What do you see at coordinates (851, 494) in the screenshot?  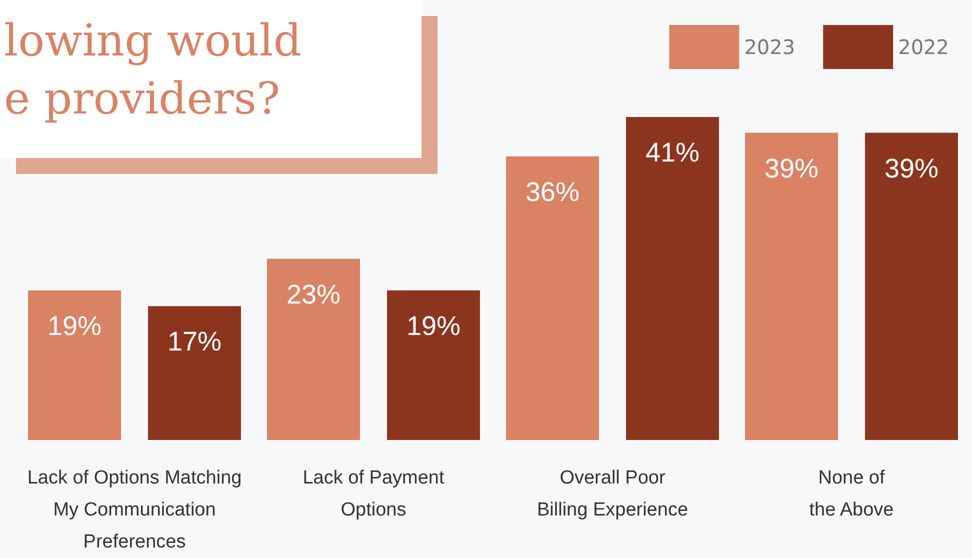 I see `x-tick-label: None of the Above` at bounding box center [851, 494].